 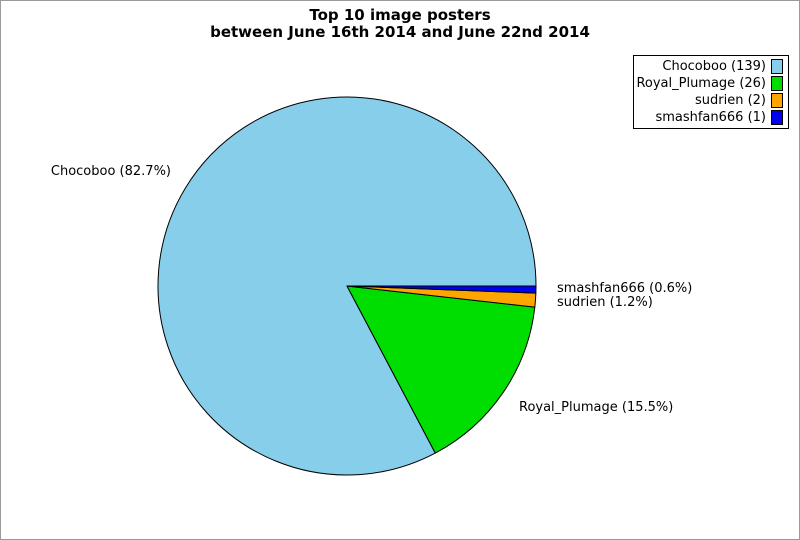 I want to click on legend-swatch-sudrien, so click(x=777, y=100).